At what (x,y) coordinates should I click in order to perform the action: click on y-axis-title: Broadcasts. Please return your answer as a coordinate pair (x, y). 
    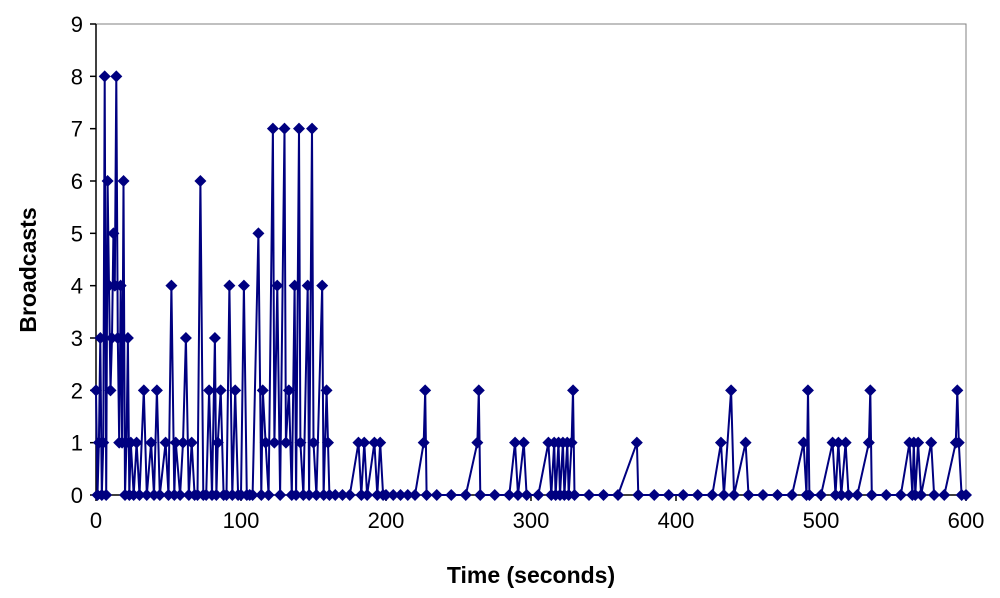
    Looking at the image, I should click on (28, 269).